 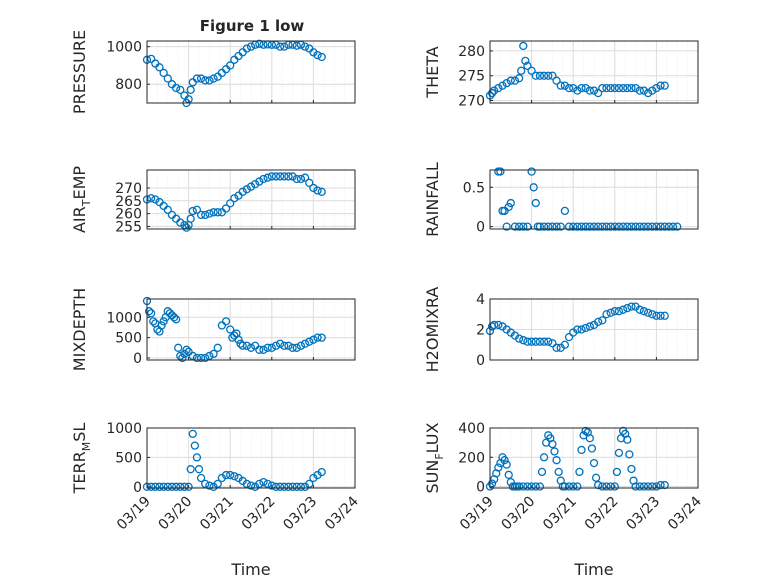 What do you see at coordinates (480, 331) in the screenshot?
I see `y-tick-label: 2` at bounding box center [480, 331].